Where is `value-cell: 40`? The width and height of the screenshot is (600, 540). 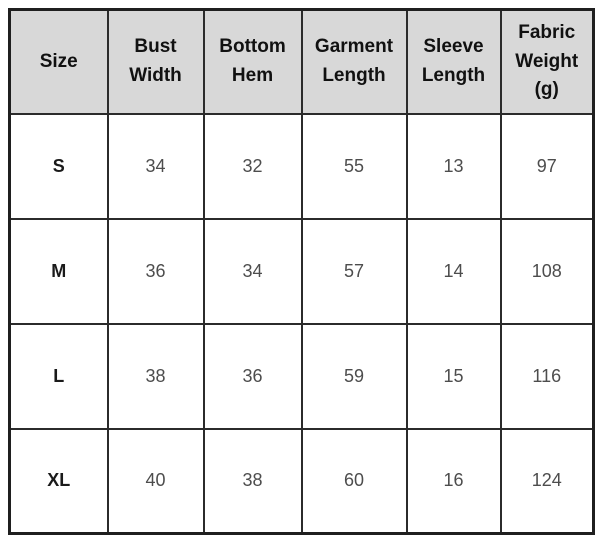 value-cell: 40 is located at coordinates (155, 481).